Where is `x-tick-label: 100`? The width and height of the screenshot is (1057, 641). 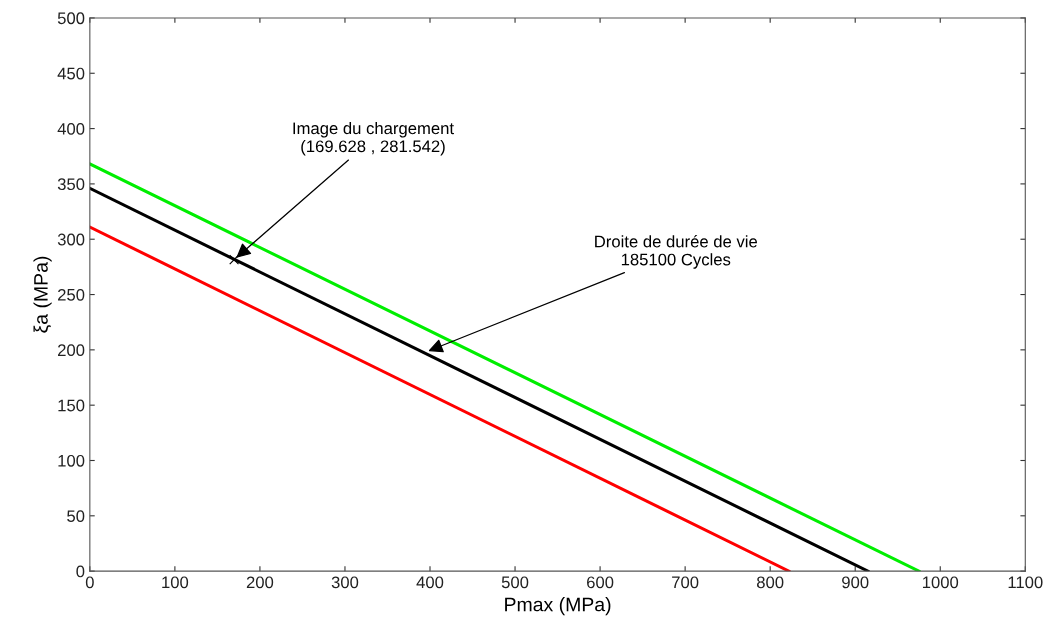
x-tick-label: 100 is located at coordinates (175, 582).